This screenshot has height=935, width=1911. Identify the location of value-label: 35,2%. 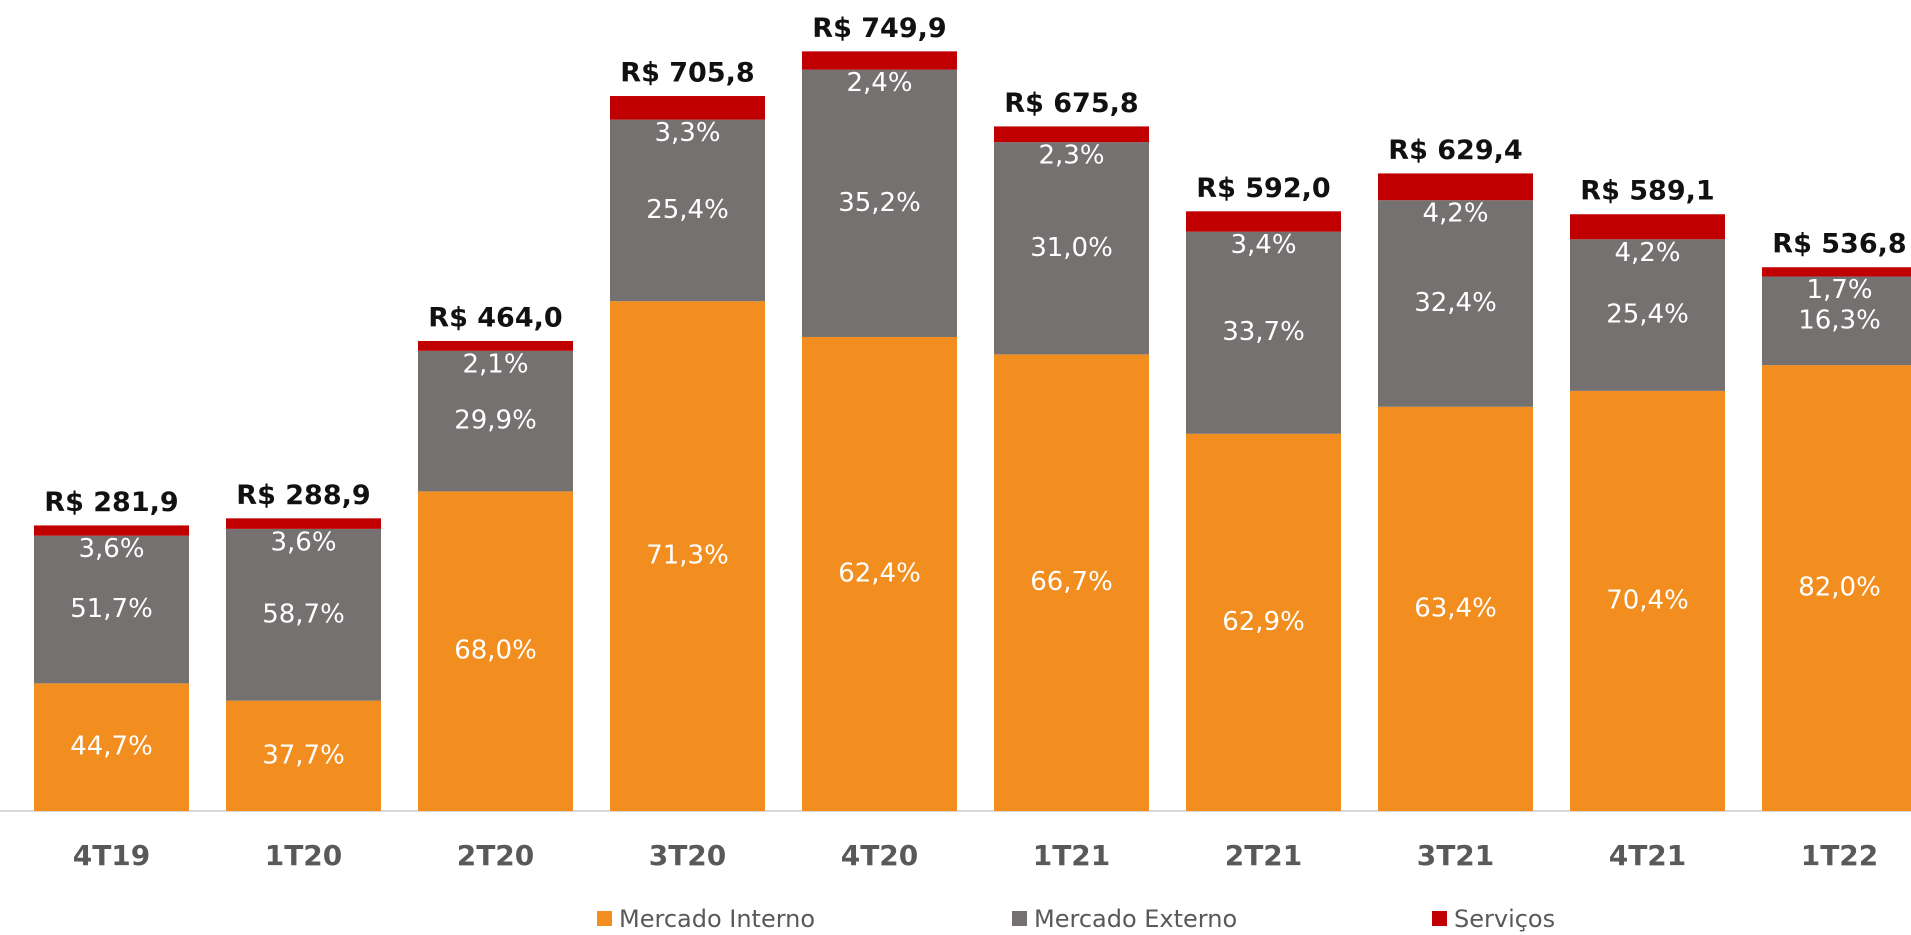
(879, 203).